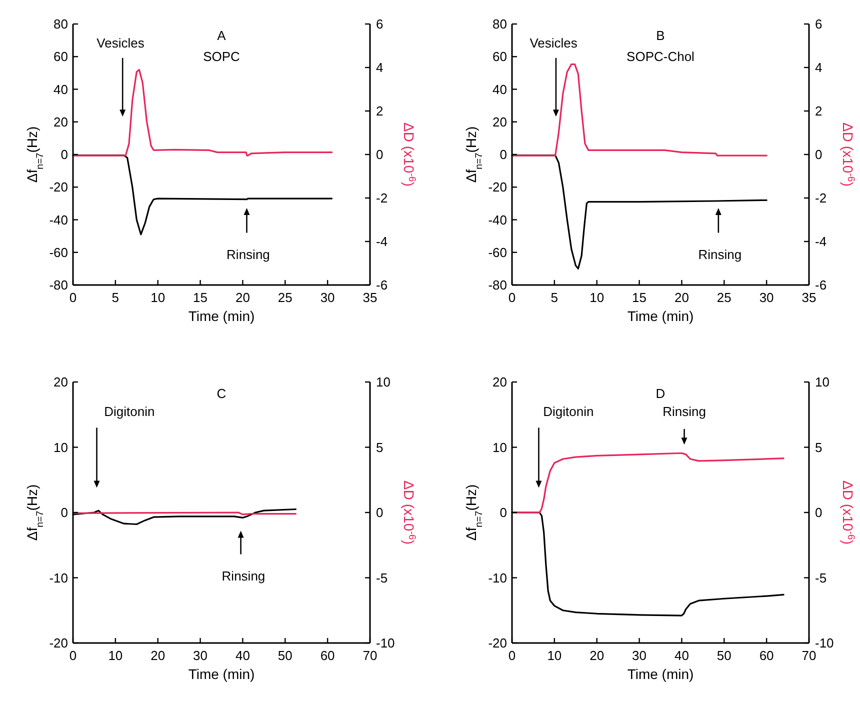  I want to click on chart-title: D, so click(661, 393).